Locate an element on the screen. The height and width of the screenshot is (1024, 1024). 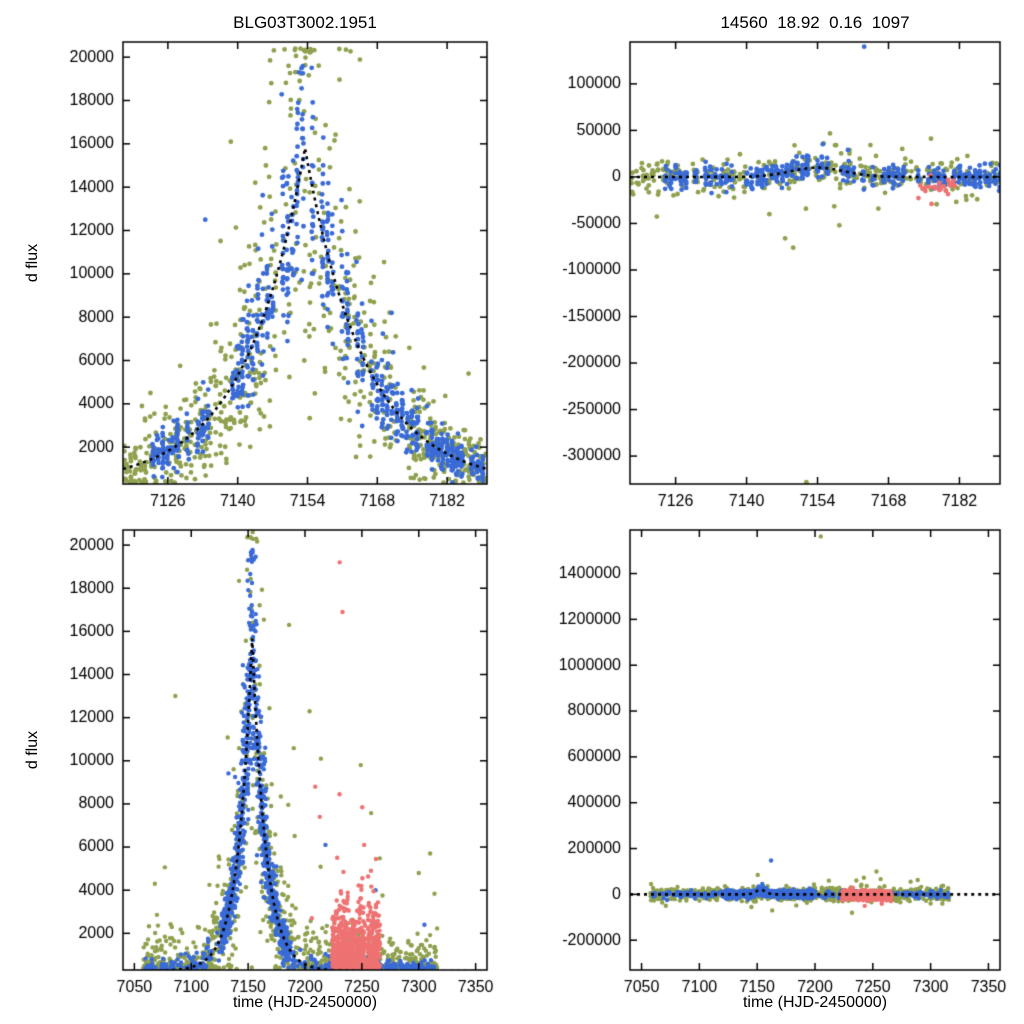
panel-flux-zoom-ylabel: d flux is located at coordinates (32, 263).